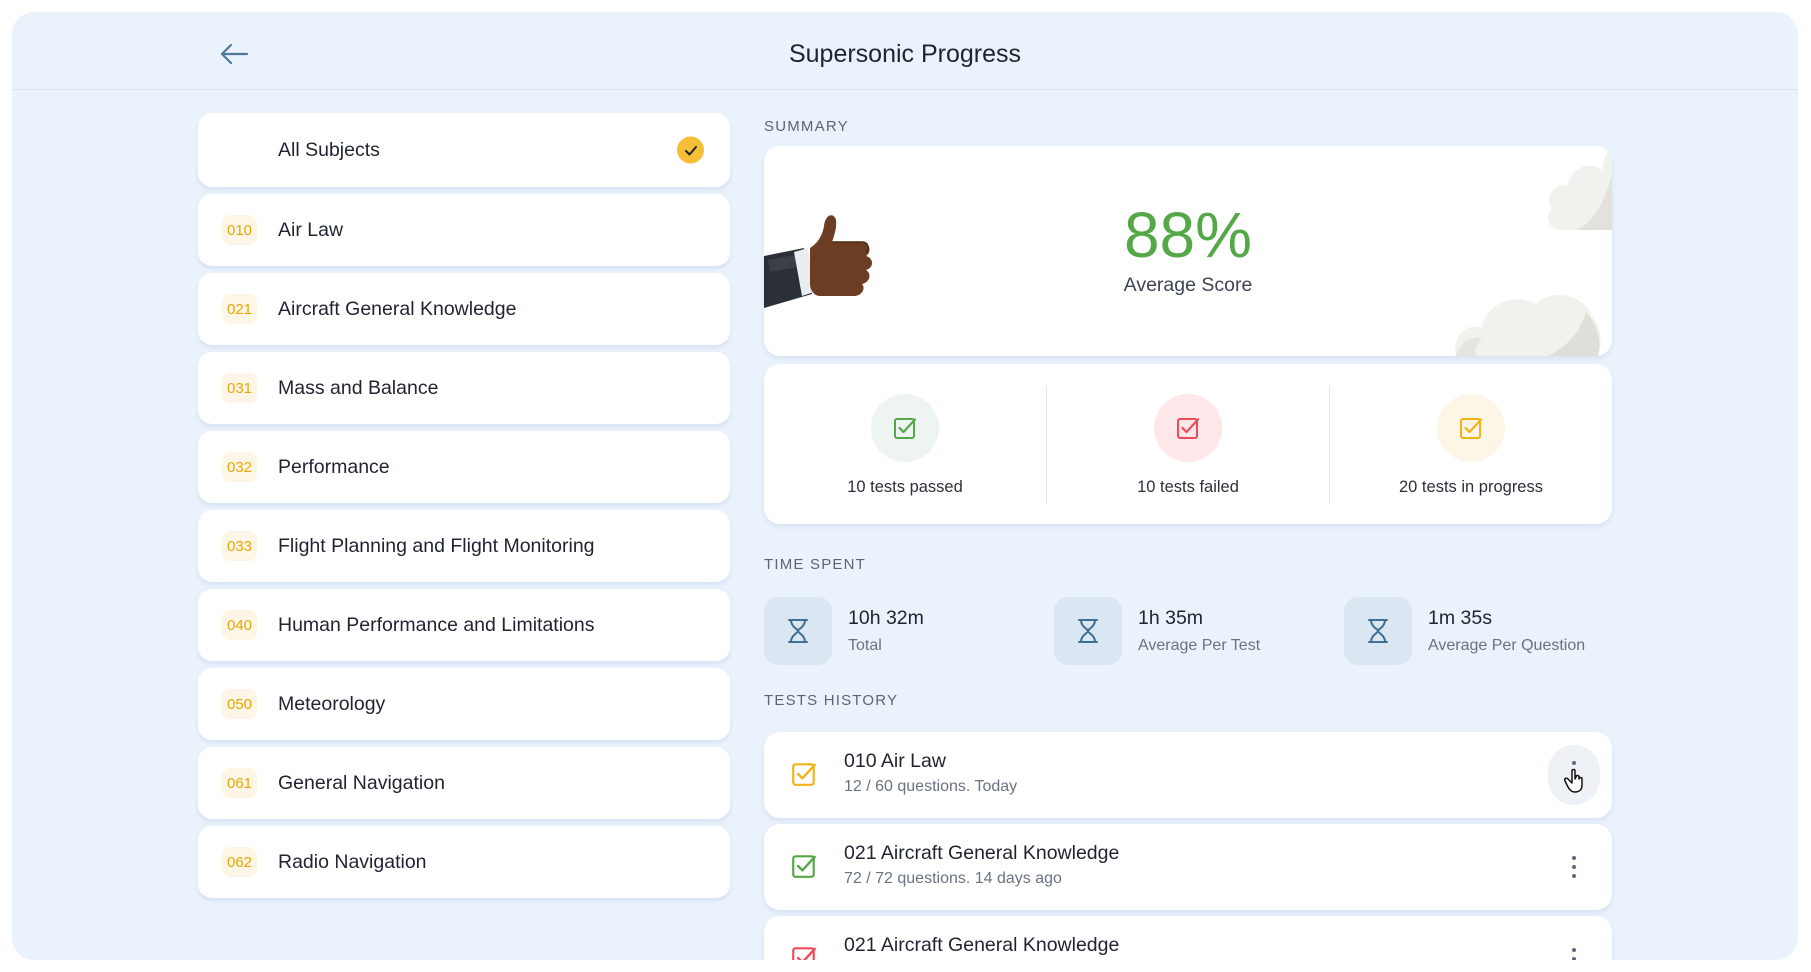  Describe the element at coordinates (815, 564) in the screenshot. I see `time-spent-section-title: TIME SPENT` at that location.